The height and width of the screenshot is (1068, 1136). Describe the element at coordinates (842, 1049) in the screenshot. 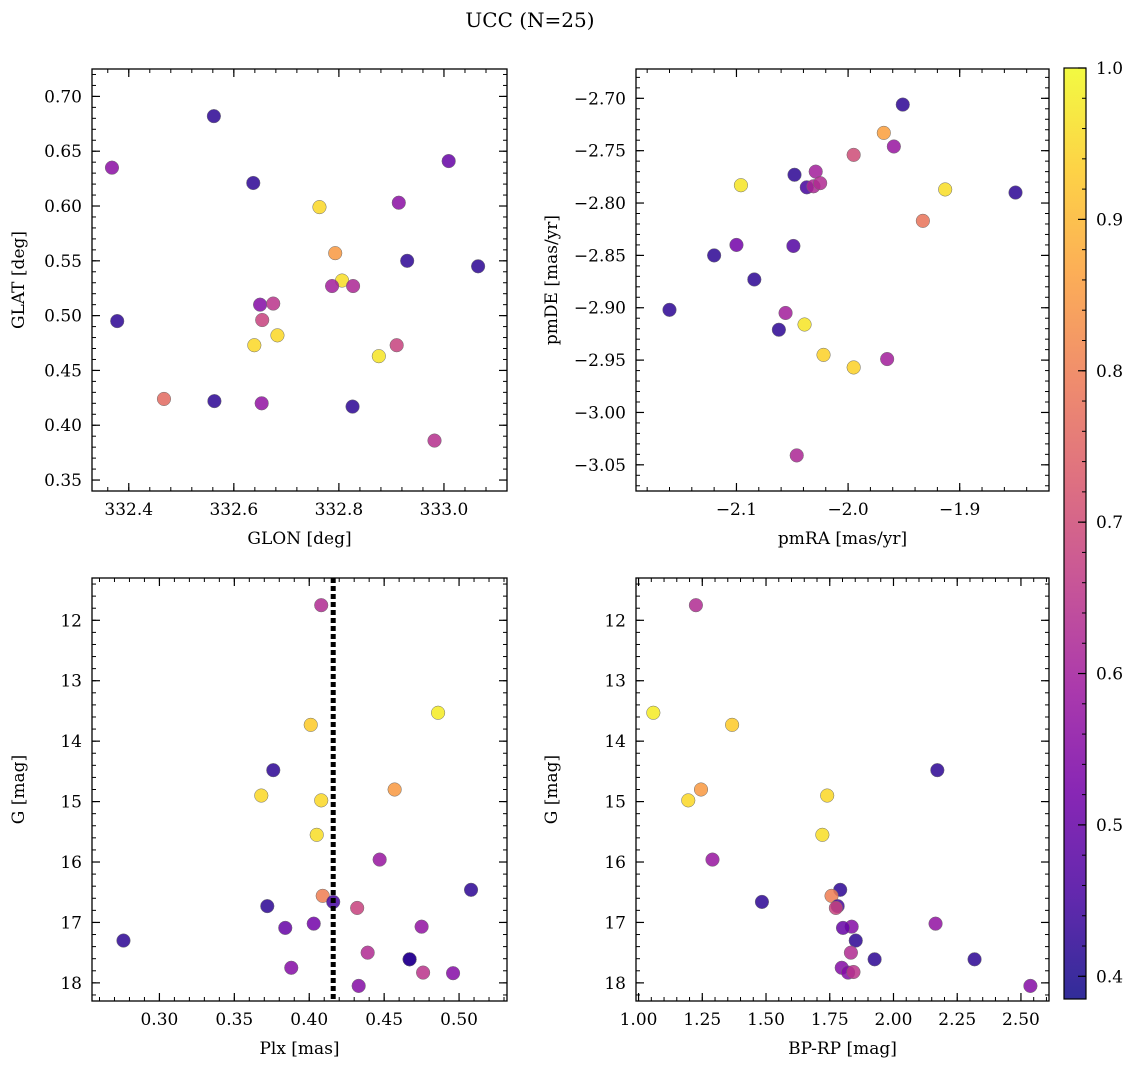

I see `x-axis-label: BP-RP [mag]` at that location.